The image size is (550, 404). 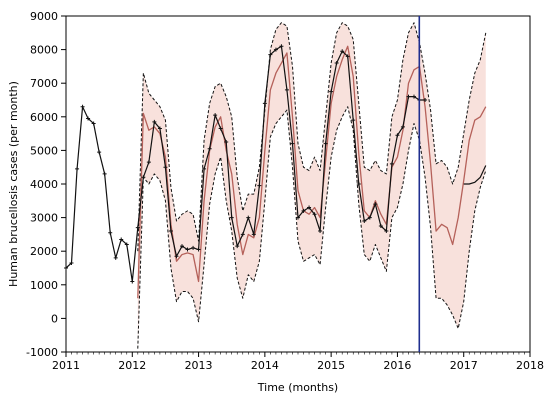 What do you see at coordinates (132, 365) in the screenshot?
I see `x-tick-label: 2012` at bounding box center [132, 365].